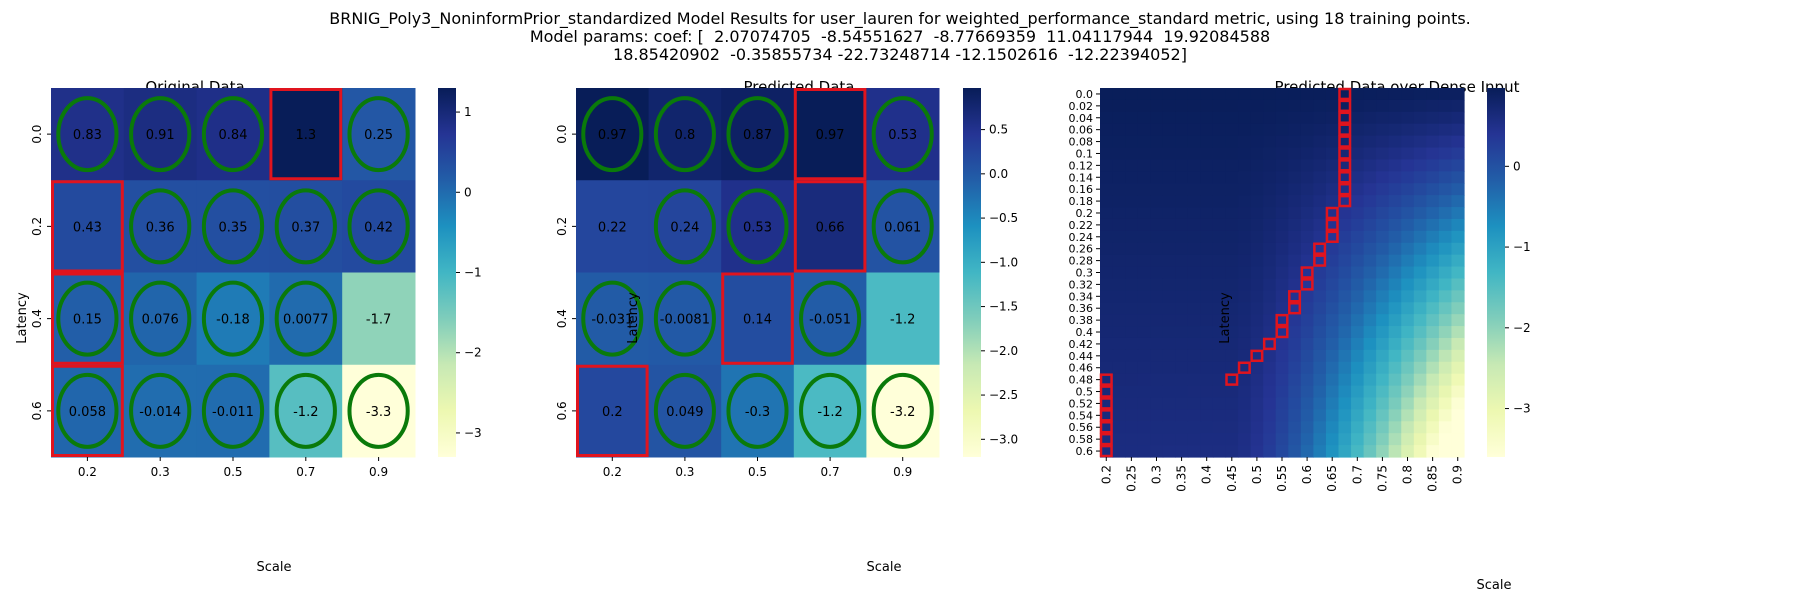 Image resolution: width=1800 pixels, height=600 pixels. What do you see at coordinates (305, 472) in the screenshot?
I see `x-tick-label: 0.7` at bounding box center [305, 472].